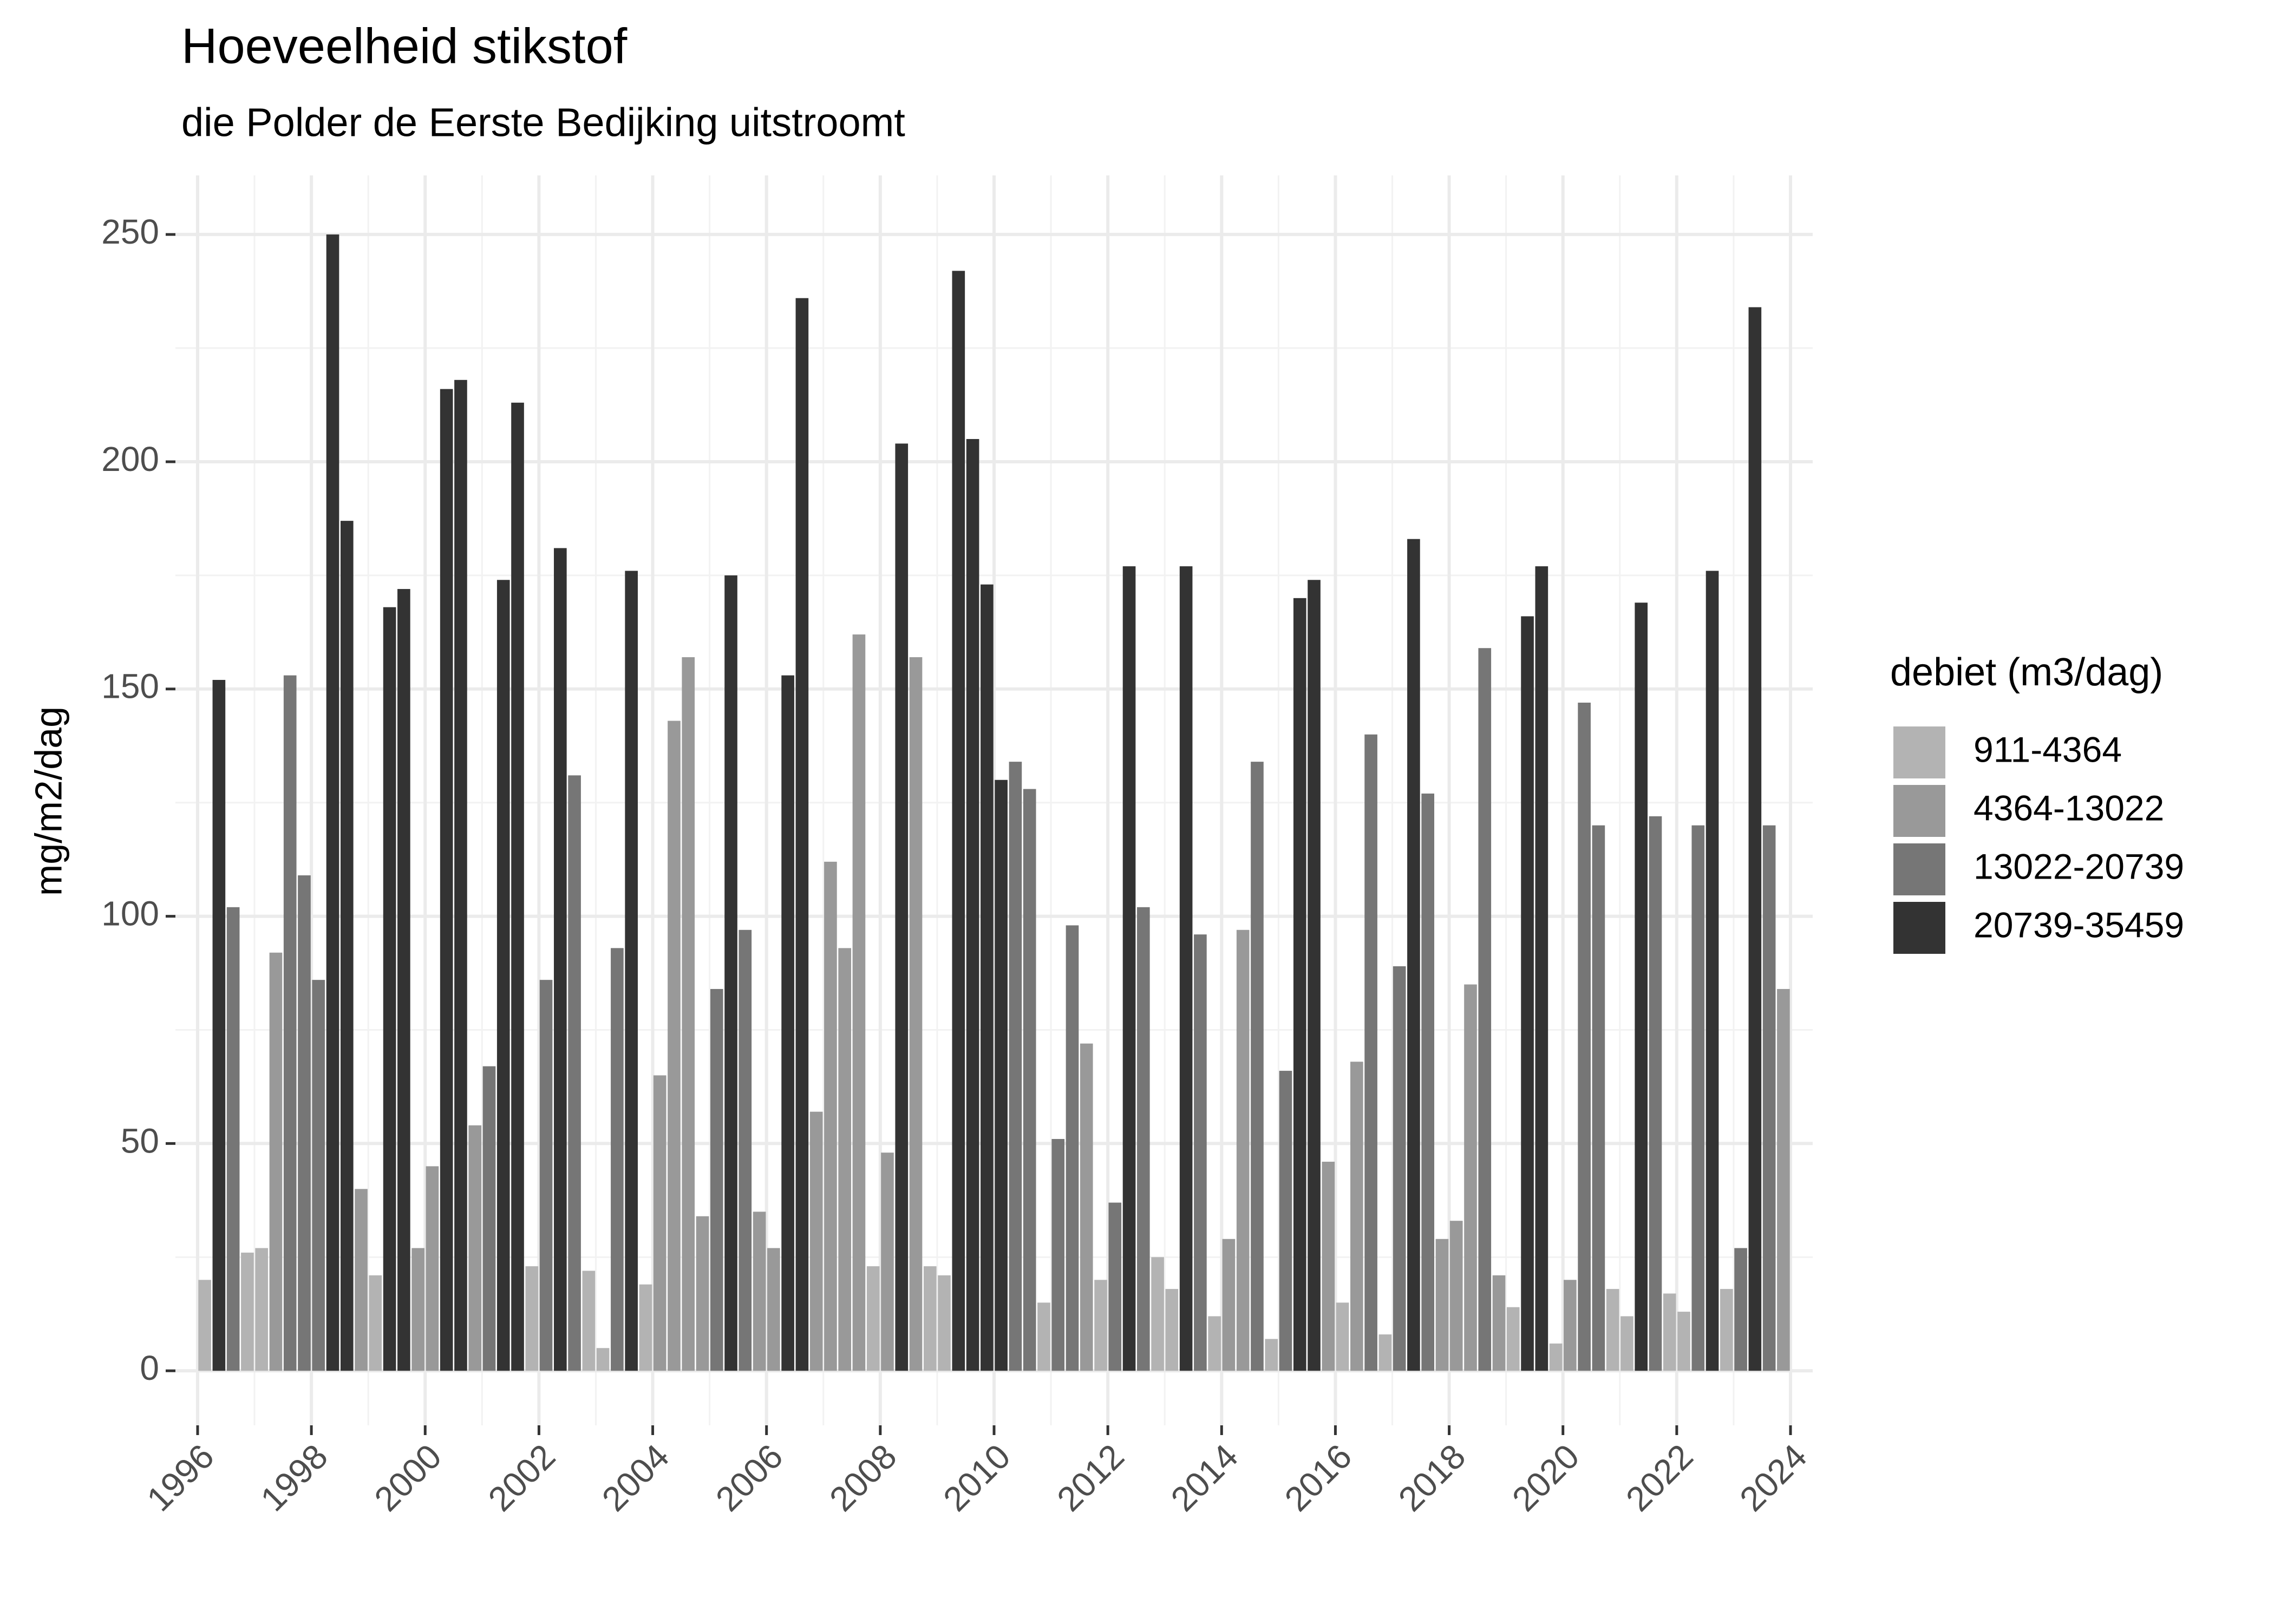 This screenshot has height=1624, width=2274. What do you see at coordinates (636, 1478) in the screenshot?
I see `x-tick-label: 2004` at bounding box center [636, 1478].